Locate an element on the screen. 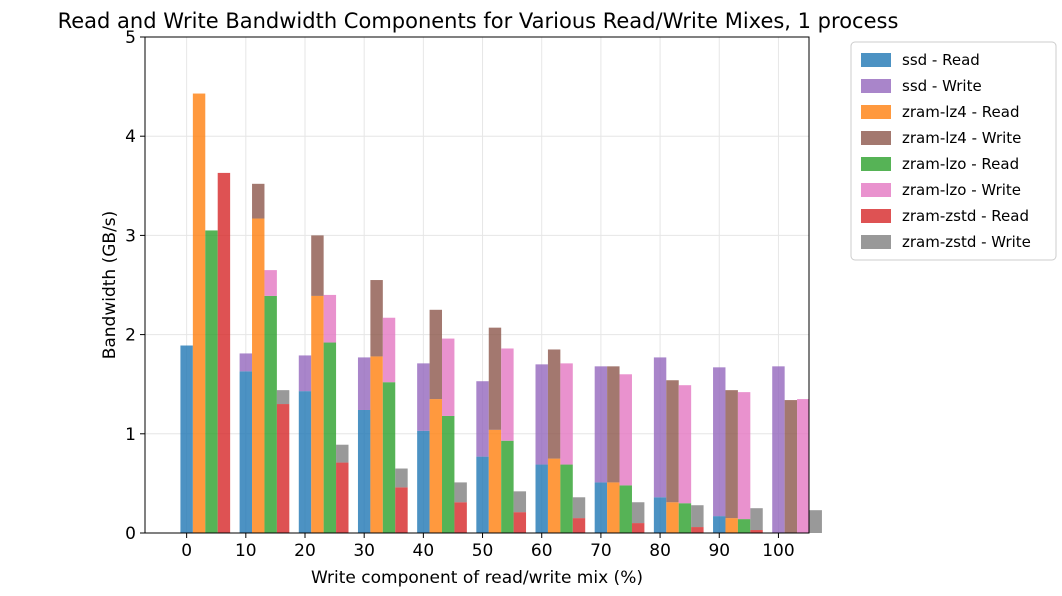 The height and width of the screenshot is (596, 1062). x-tick-label: 40 is located at coordinates (424, 551).